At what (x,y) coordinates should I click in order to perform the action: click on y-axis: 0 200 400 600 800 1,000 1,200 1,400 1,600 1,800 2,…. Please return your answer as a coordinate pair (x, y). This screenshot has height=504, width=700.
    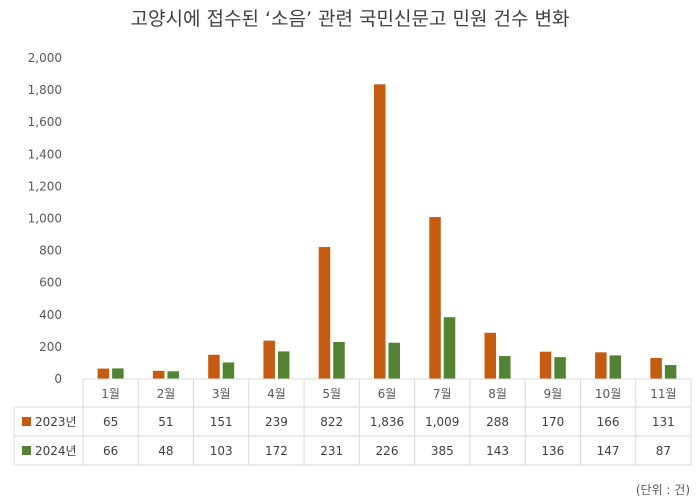
    Looking at the image, I should click on (45, 218).